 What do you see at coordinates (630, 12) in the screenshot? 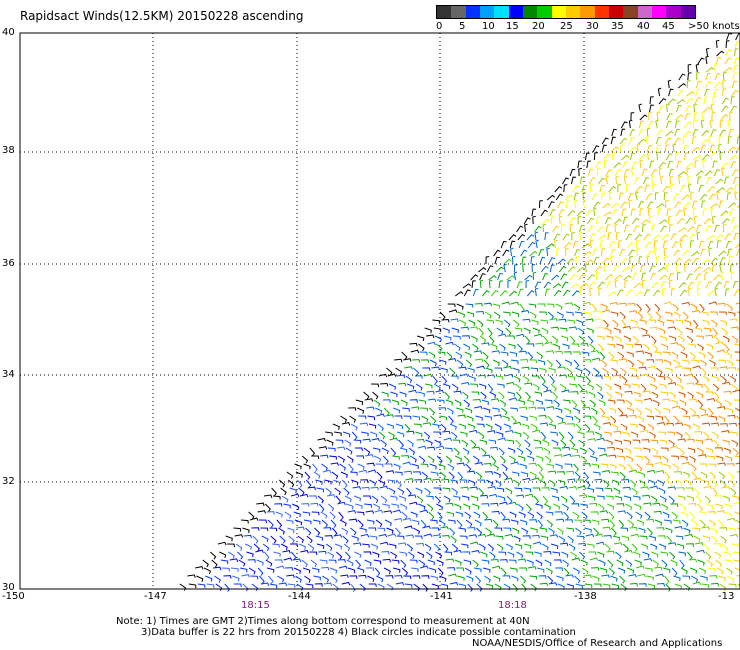
I see `legend-swatch` at bounding box center [630, 12].